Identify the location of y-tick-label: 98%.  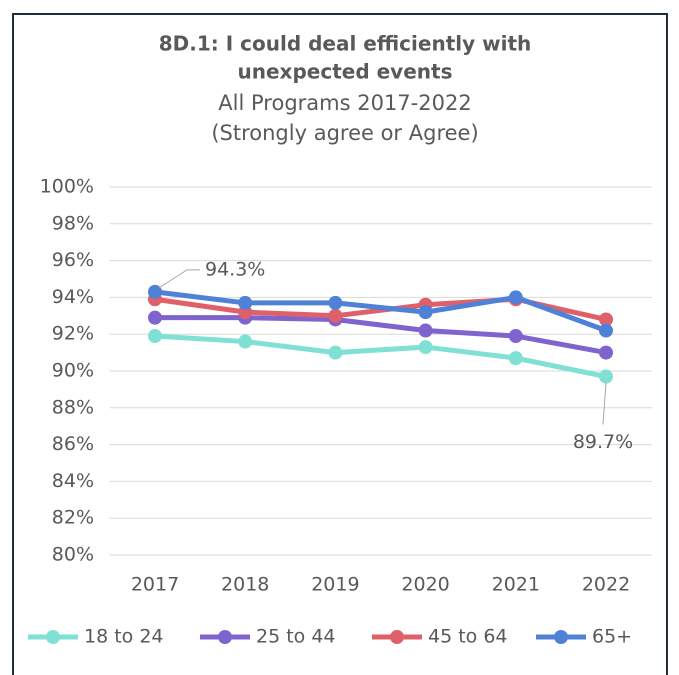
(73, 223).